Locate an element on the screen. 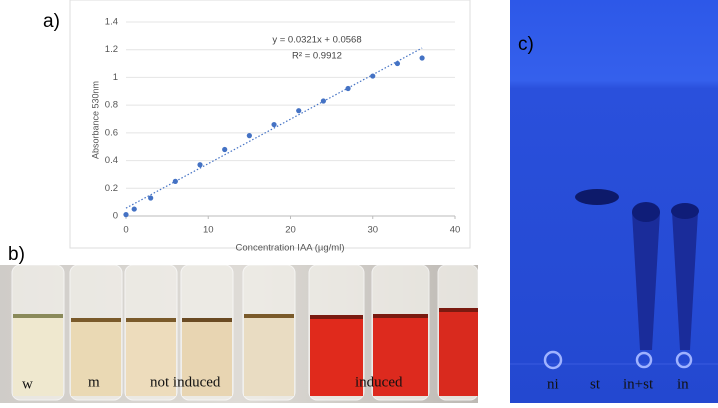 The width and height of the screenshot is (718, 408). y-tick-label: 0 is located at coordinates (115, 216).